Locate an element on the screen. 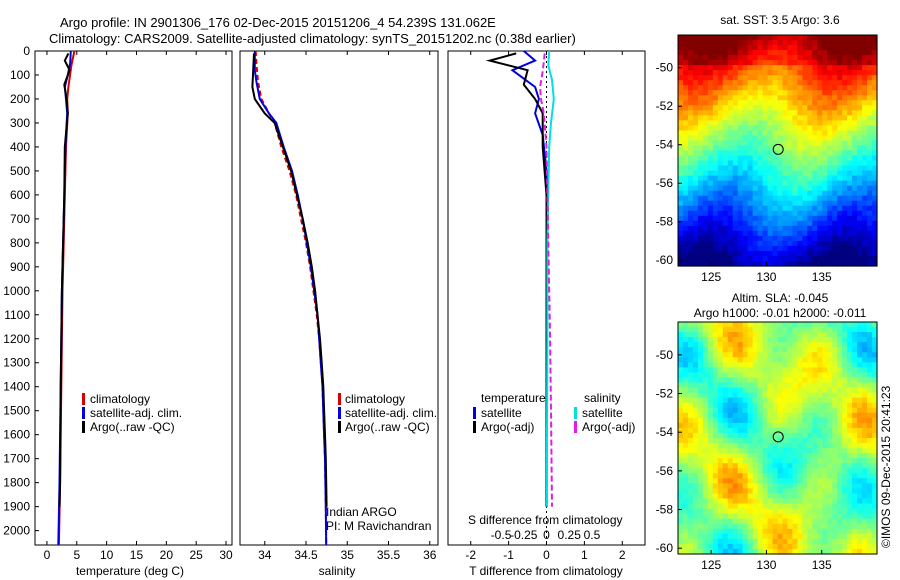 The width and height of the screenshot is (900, 580). latitude-tick-label: -50 is located at coordinates (665, 68).